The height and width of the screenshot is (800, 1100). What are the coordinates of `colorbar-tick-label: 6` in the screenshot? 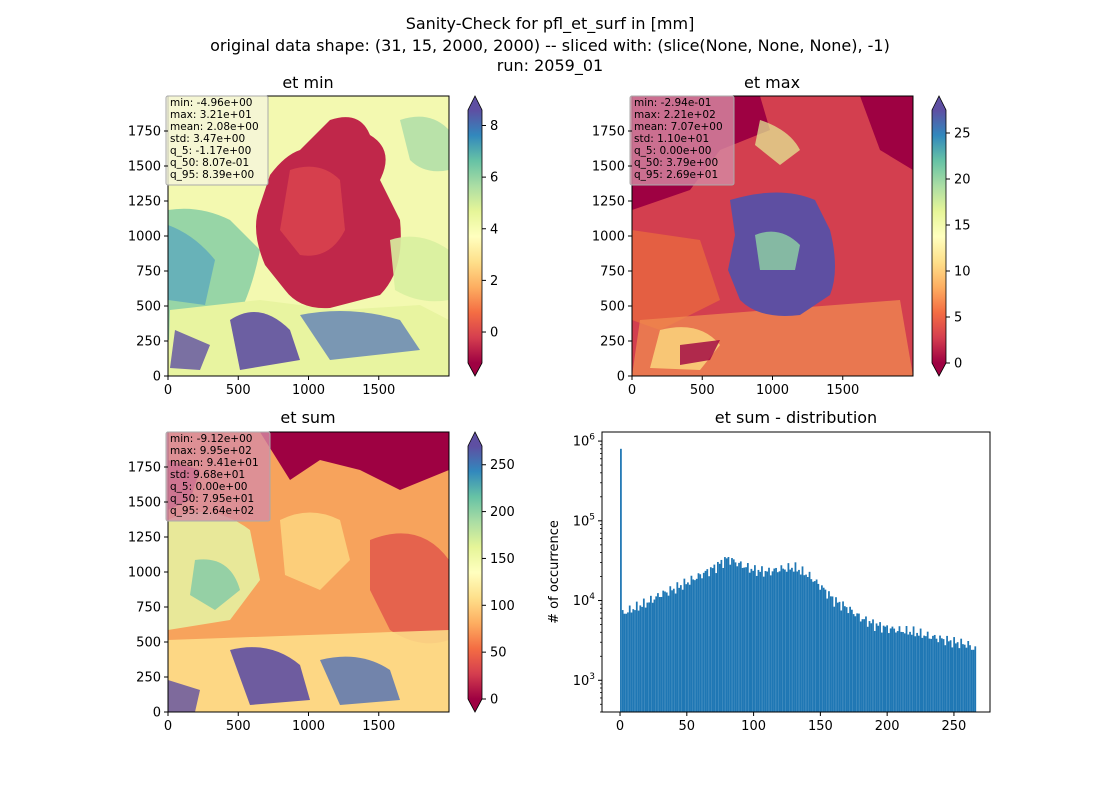 It's located at (494, 178).